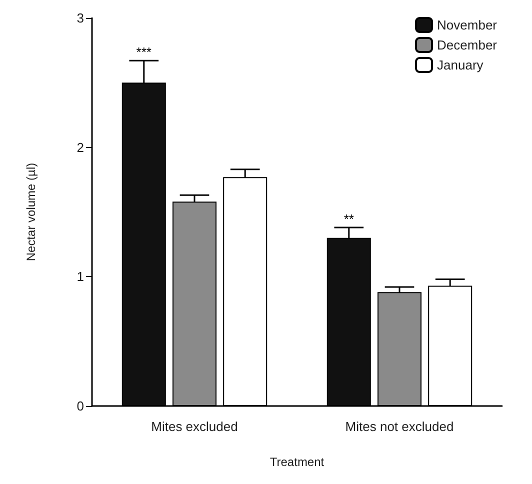  I want to click on legend-label: November, so click(467, 25).